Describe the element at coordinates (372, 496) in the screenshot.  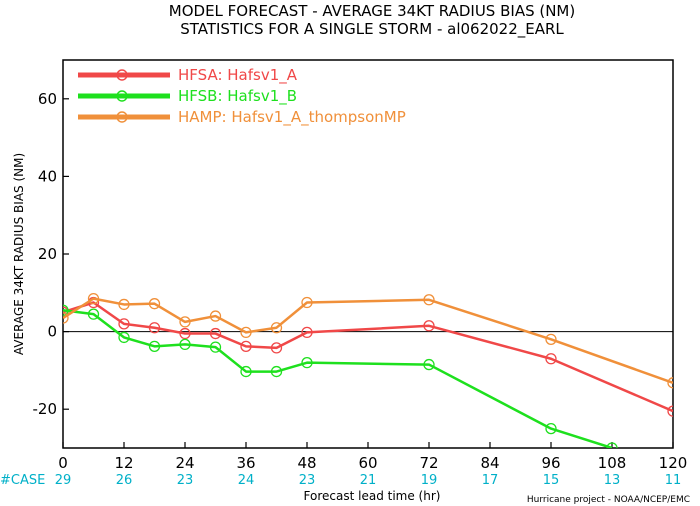
I see `x-axis-label: Forecast lead time (hr)` at that location.